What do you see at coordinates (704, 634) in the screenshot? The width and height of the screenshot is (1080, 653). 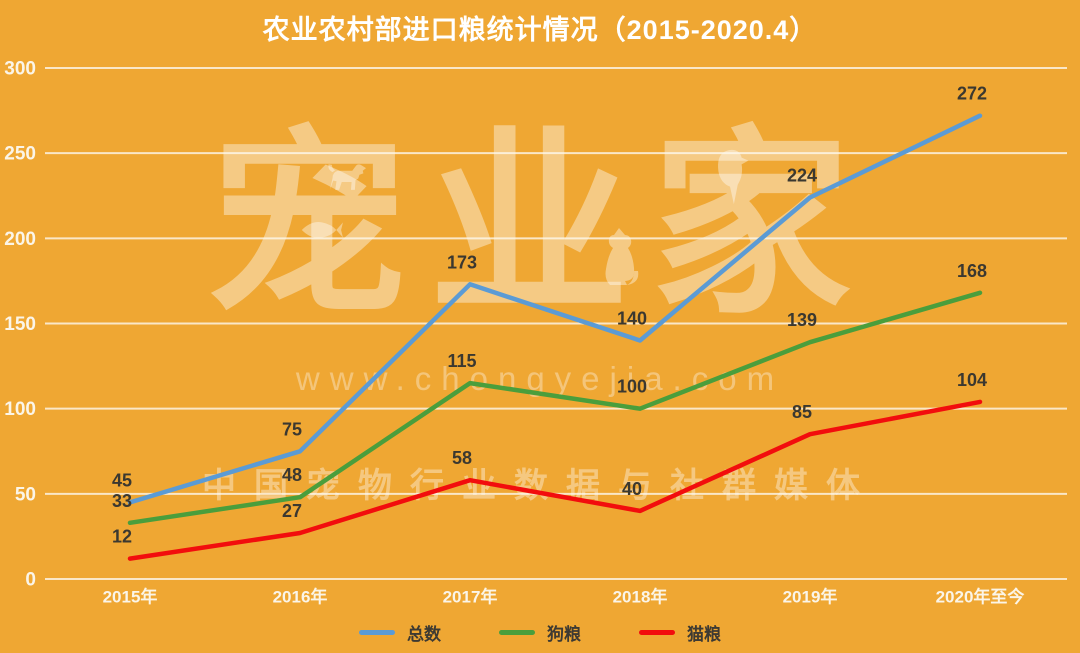 I see `legend-label: 猫粮` at bounding box center [704, 634].